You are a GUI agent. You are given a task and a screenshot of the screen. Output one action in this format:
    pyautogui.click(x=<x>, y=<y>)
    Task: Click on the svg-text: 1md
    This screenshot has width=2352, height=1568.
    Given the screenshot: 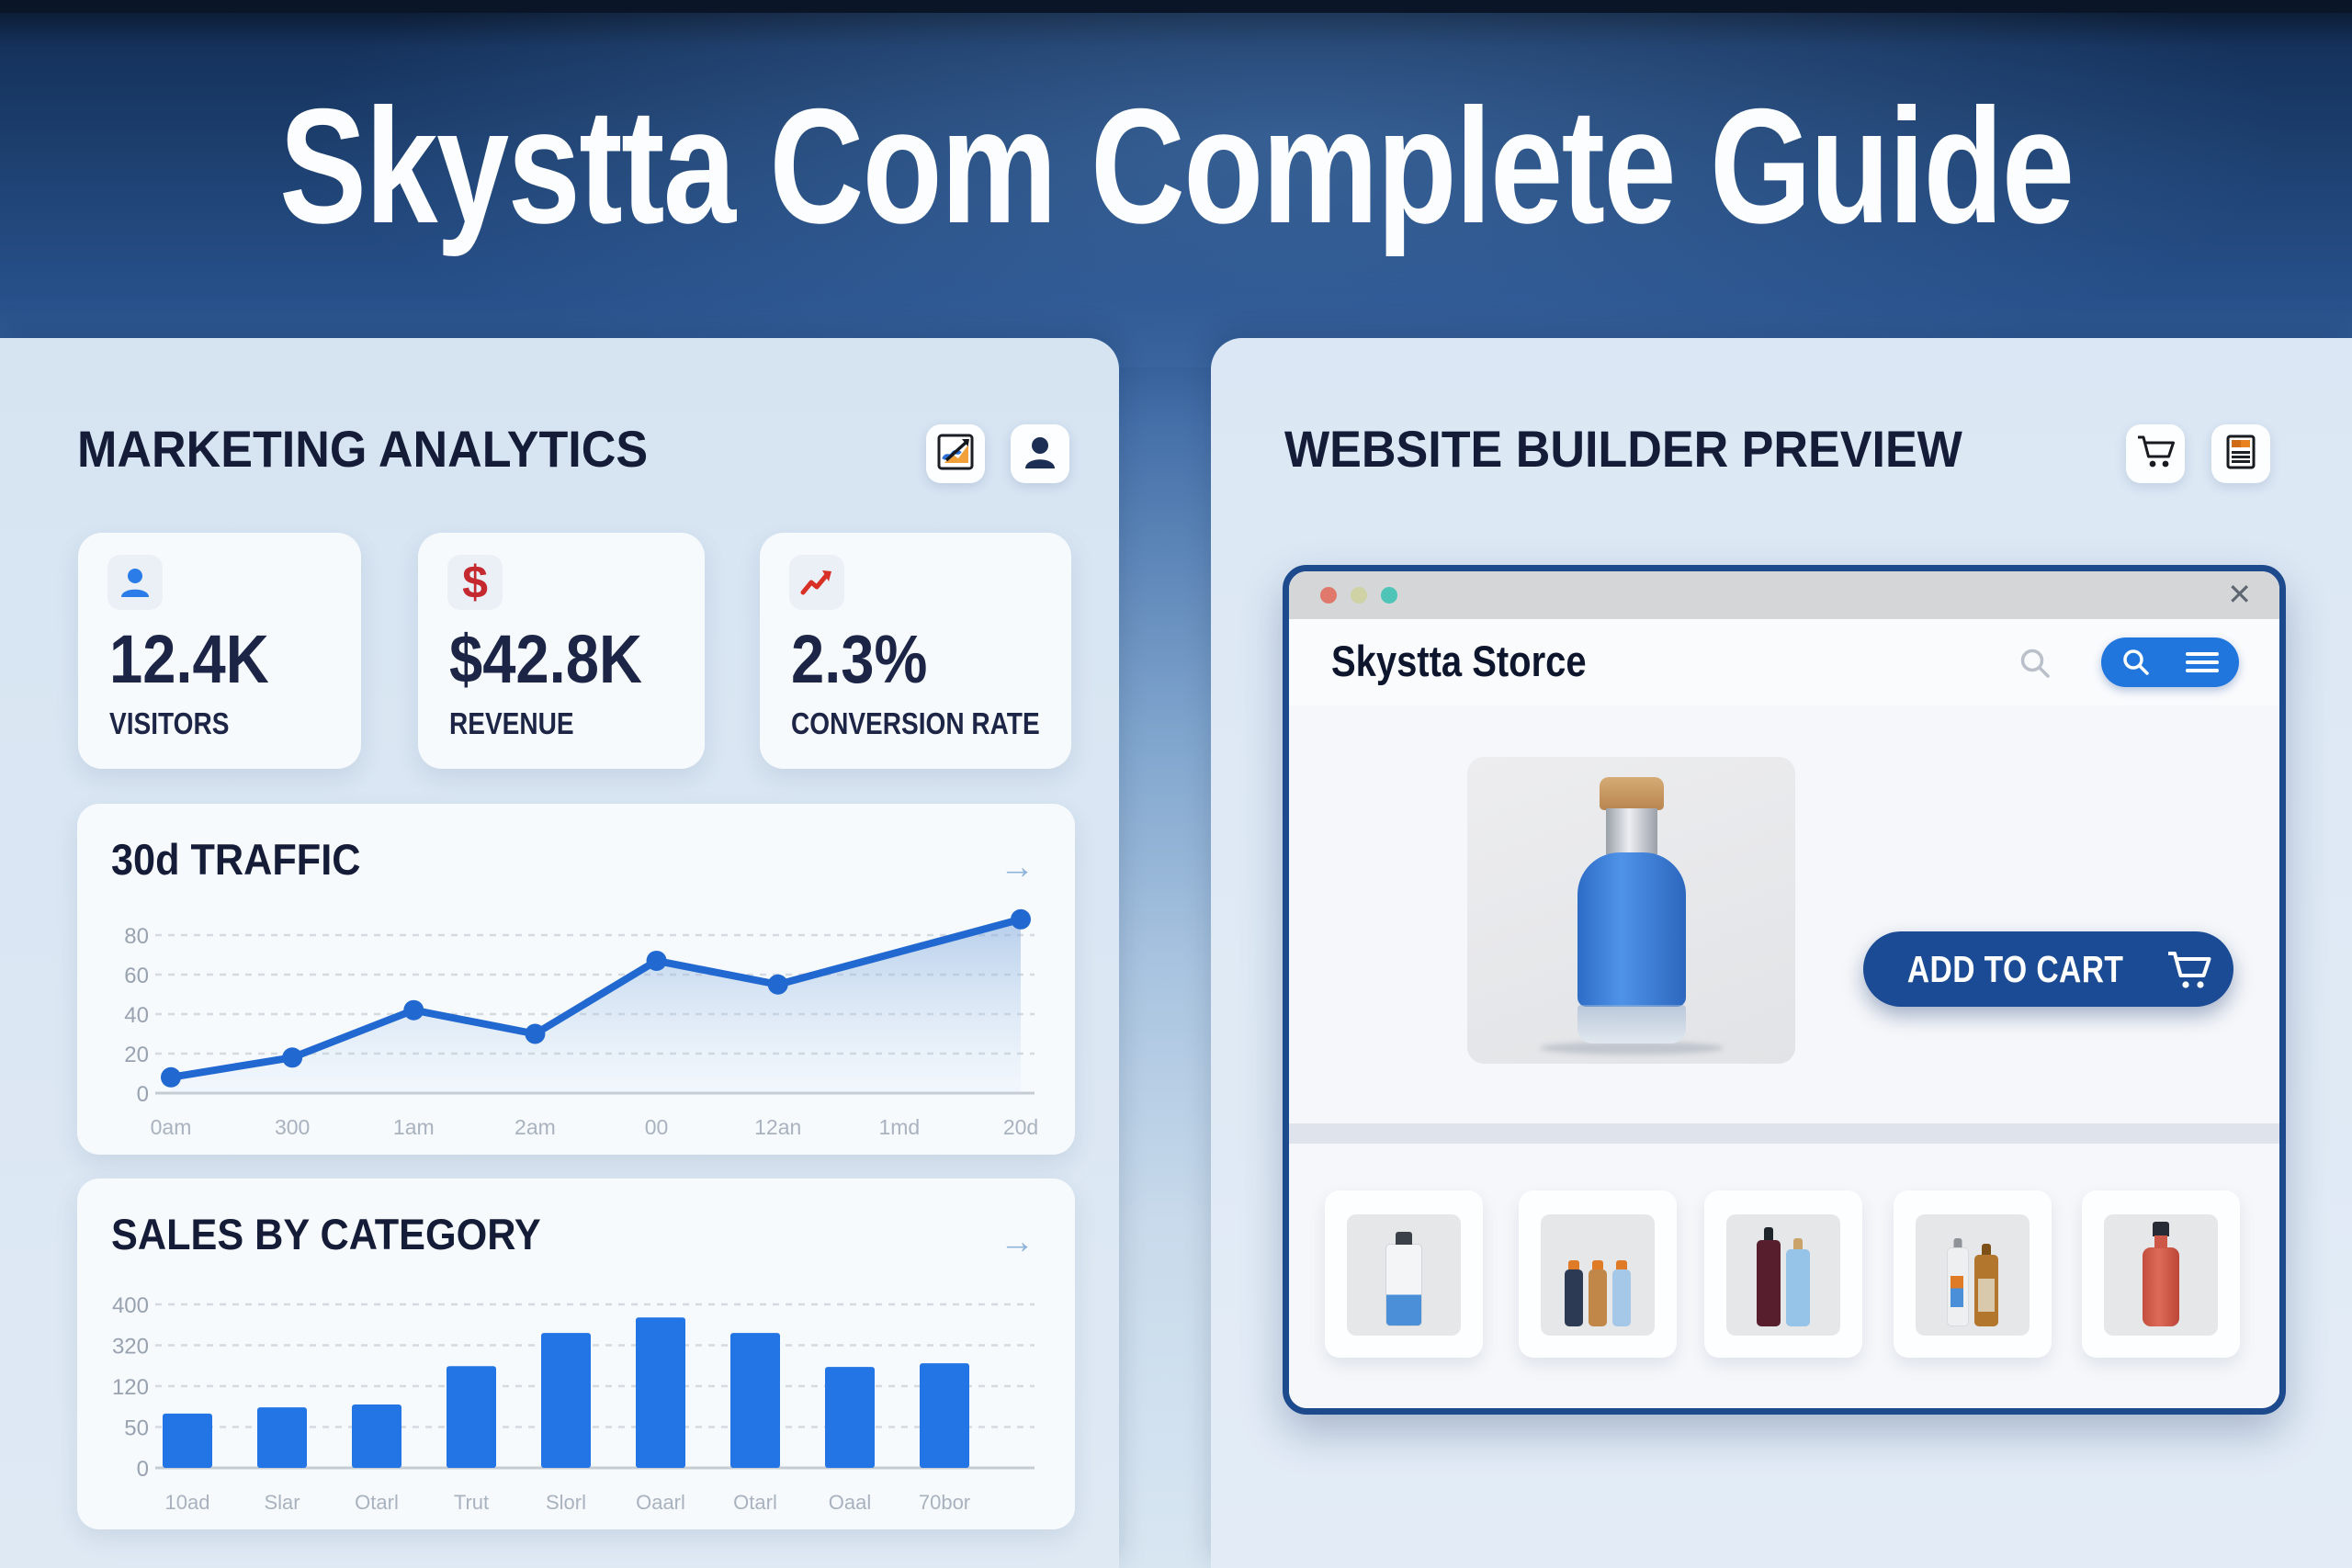 What is the action you would take?
    pyautogui.click(x=899, y=1127)
    